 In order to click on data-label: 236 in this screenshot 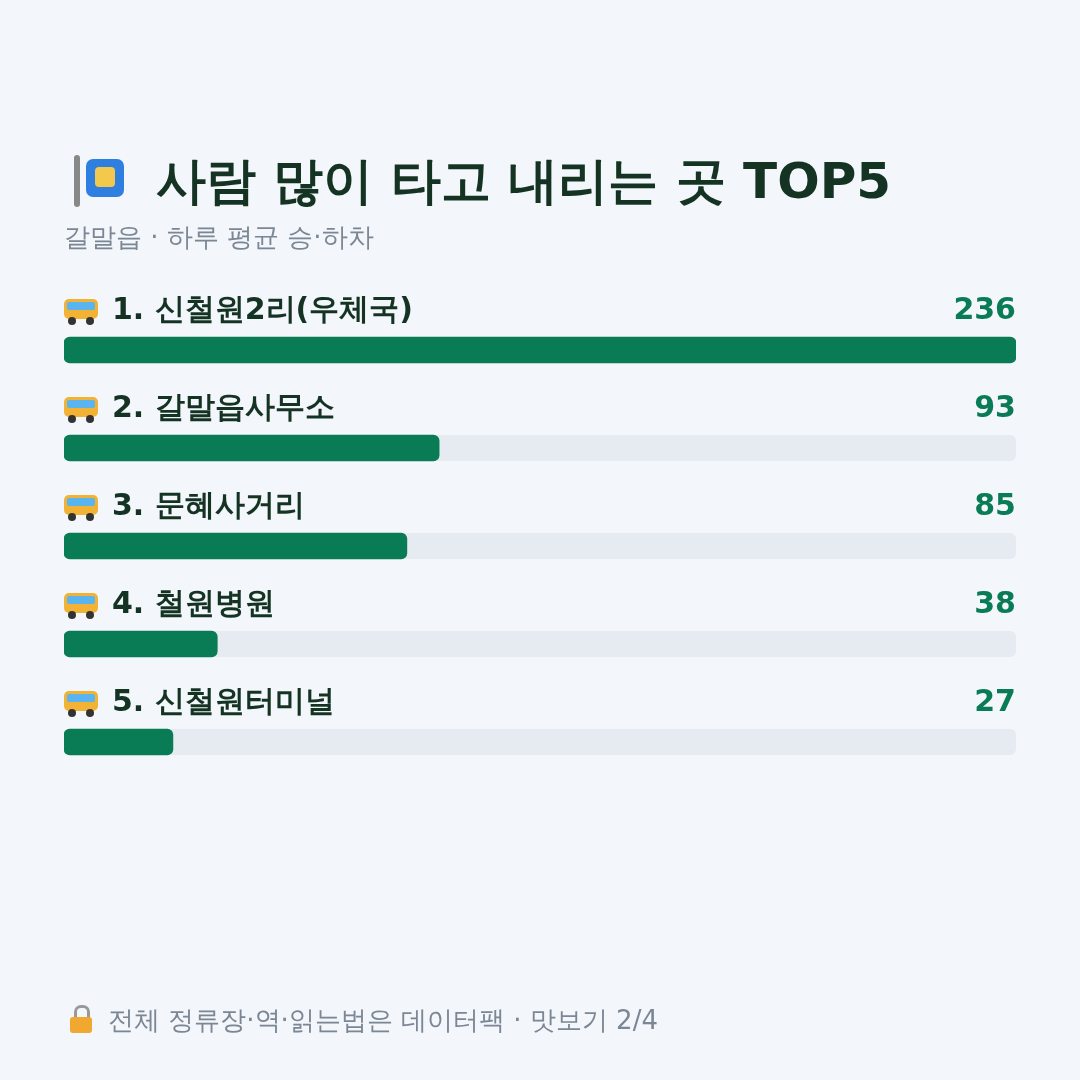, I will do `click(984, 308)`.